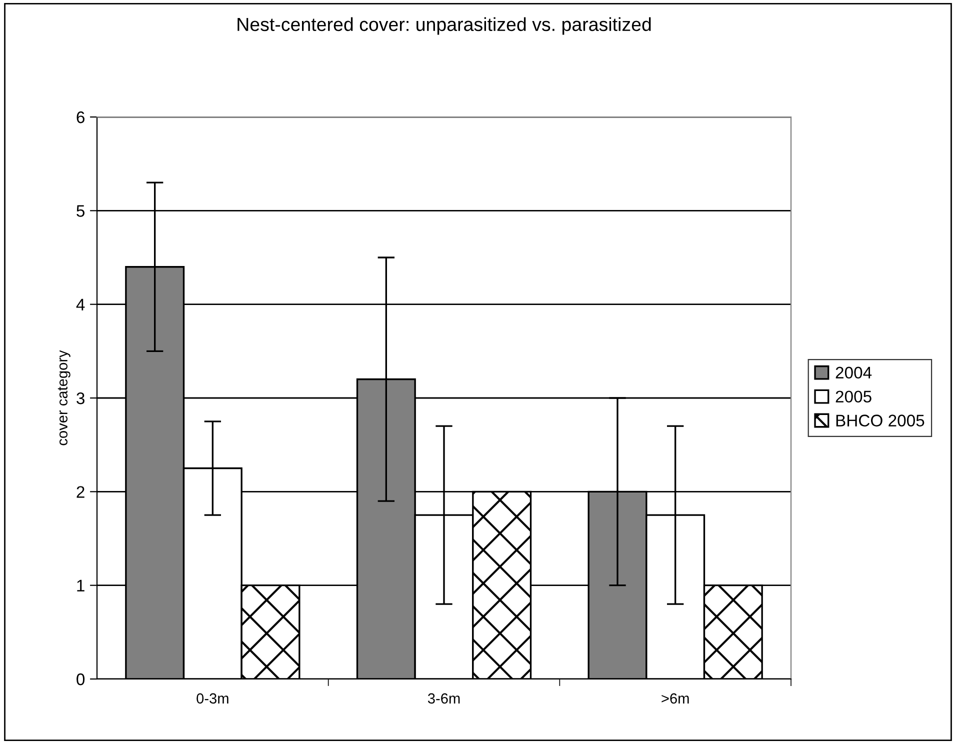 This screenshot has height=744, width=956. Describe the element at coordinates (444, 698) in the screenshot. I see `x-tick-label: 3-6m` at that location.